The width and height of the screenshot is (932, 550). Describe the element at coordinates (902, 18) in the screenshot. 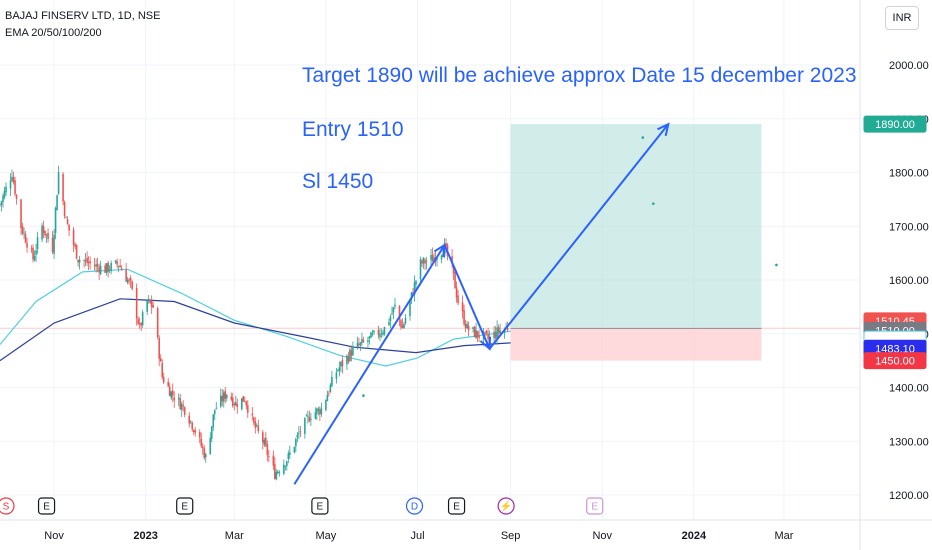

I see `currency-button: INR` at that location.